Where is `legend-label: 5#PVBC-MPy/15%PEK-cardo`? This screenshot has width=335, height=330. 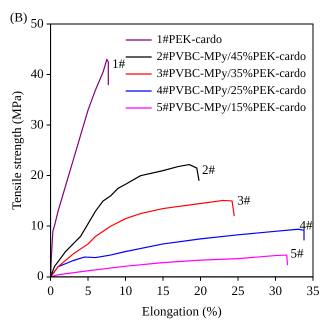
legend-label: 5#PVBC-MPy/15%PEK-cardo is located at coordinates (231, 107).